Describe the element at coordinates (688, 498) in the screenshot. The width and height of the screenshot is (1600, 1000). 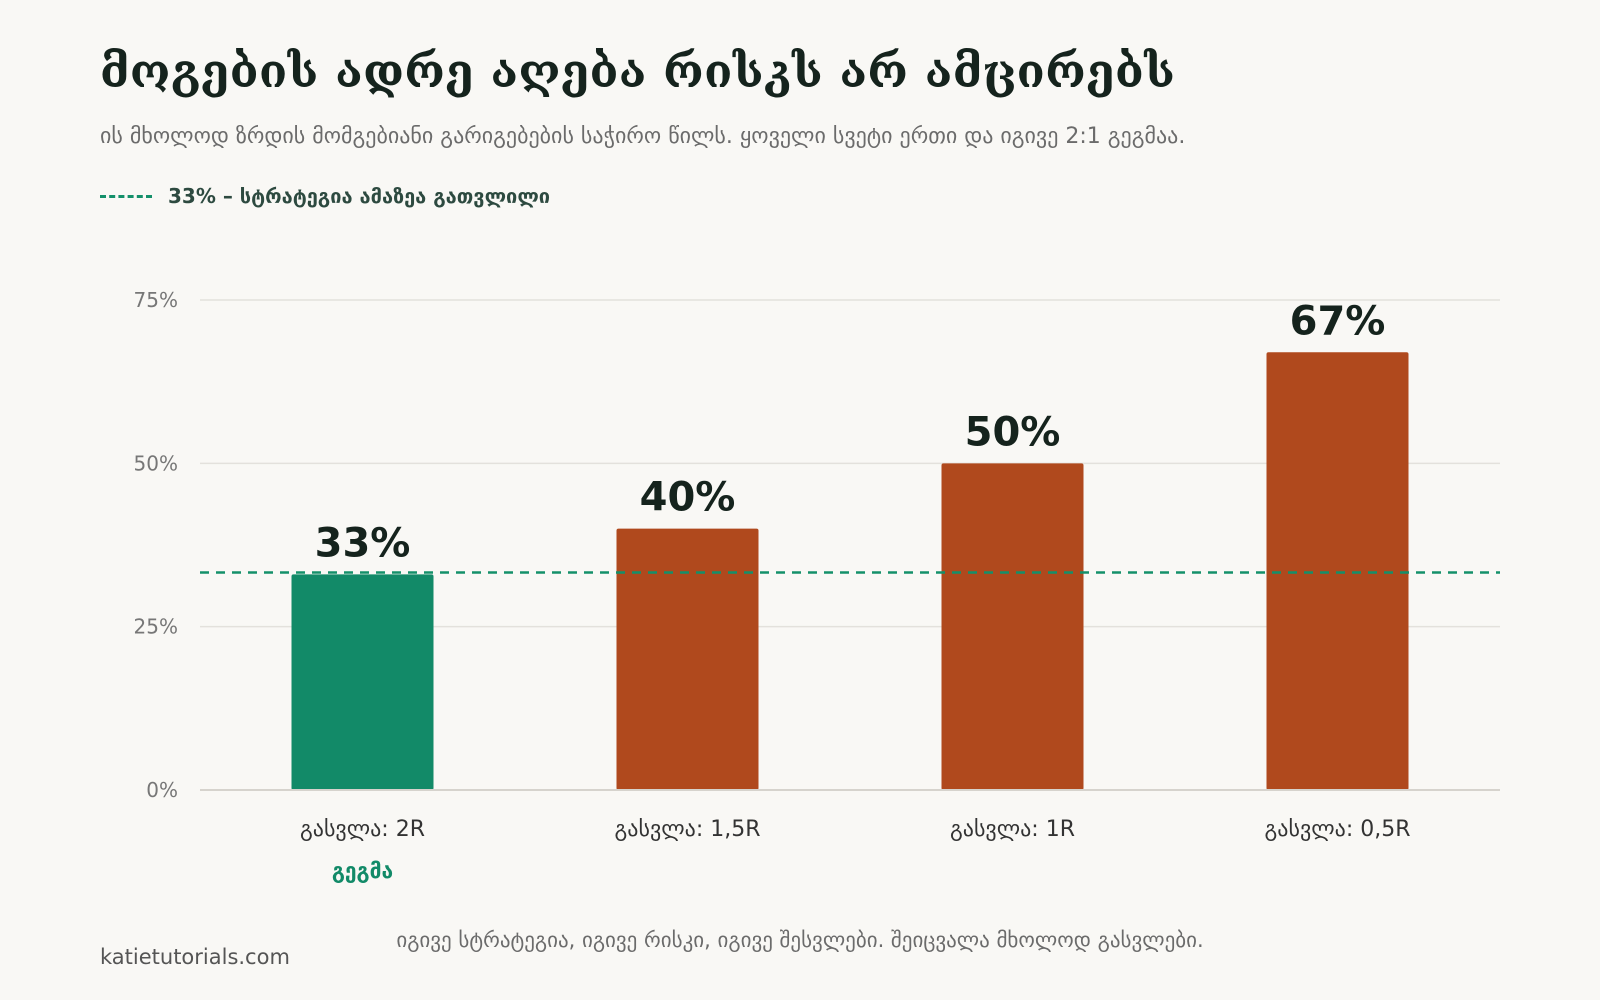
I see `bar-value-label: 40%` at that location.